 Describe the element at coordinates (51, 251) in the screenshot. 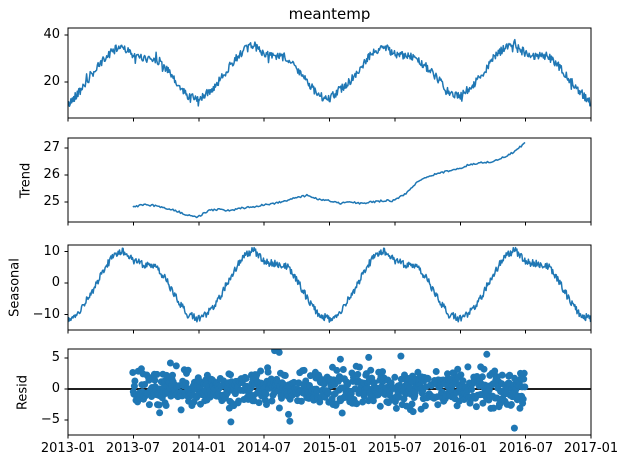

I see `y-tick-label-seasonal: 10` at that location.